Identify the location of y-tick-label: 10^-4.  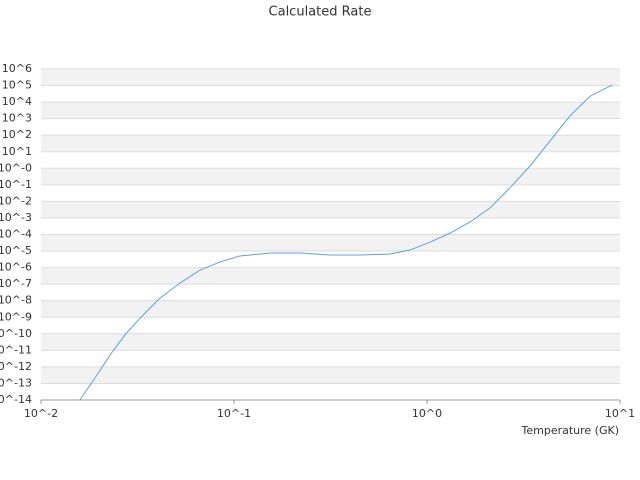
(16, 234).